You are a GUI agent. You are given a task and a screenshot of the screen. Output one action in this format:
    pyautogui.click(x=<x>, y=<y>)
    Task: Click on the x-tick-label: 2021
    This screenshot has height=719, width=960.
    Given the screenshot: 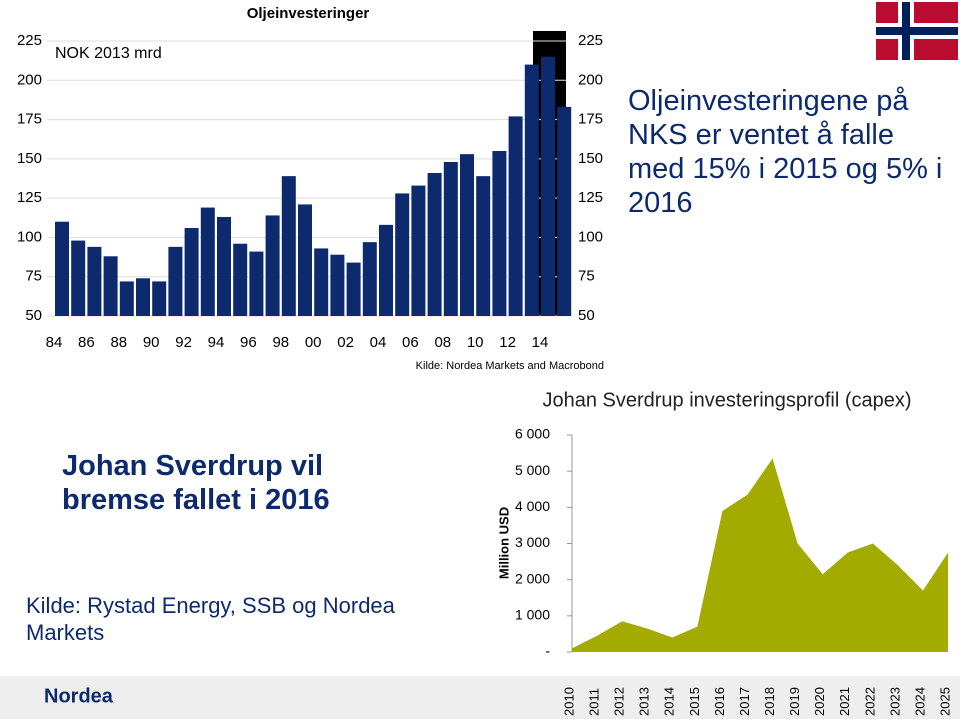 What is the action you would take?
    pyautogui.click(x=844, y=701)
    